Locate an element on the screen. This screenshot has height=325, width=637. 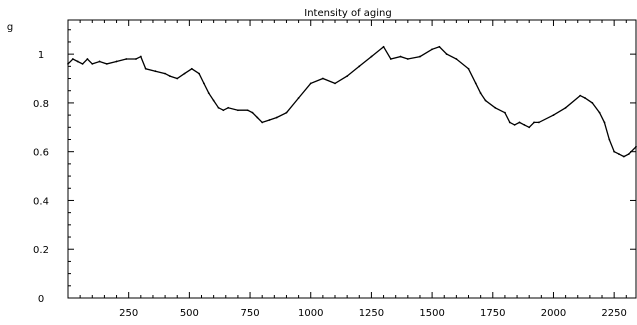
x-tick-label: 1500 is located at coordinates (431, 313).